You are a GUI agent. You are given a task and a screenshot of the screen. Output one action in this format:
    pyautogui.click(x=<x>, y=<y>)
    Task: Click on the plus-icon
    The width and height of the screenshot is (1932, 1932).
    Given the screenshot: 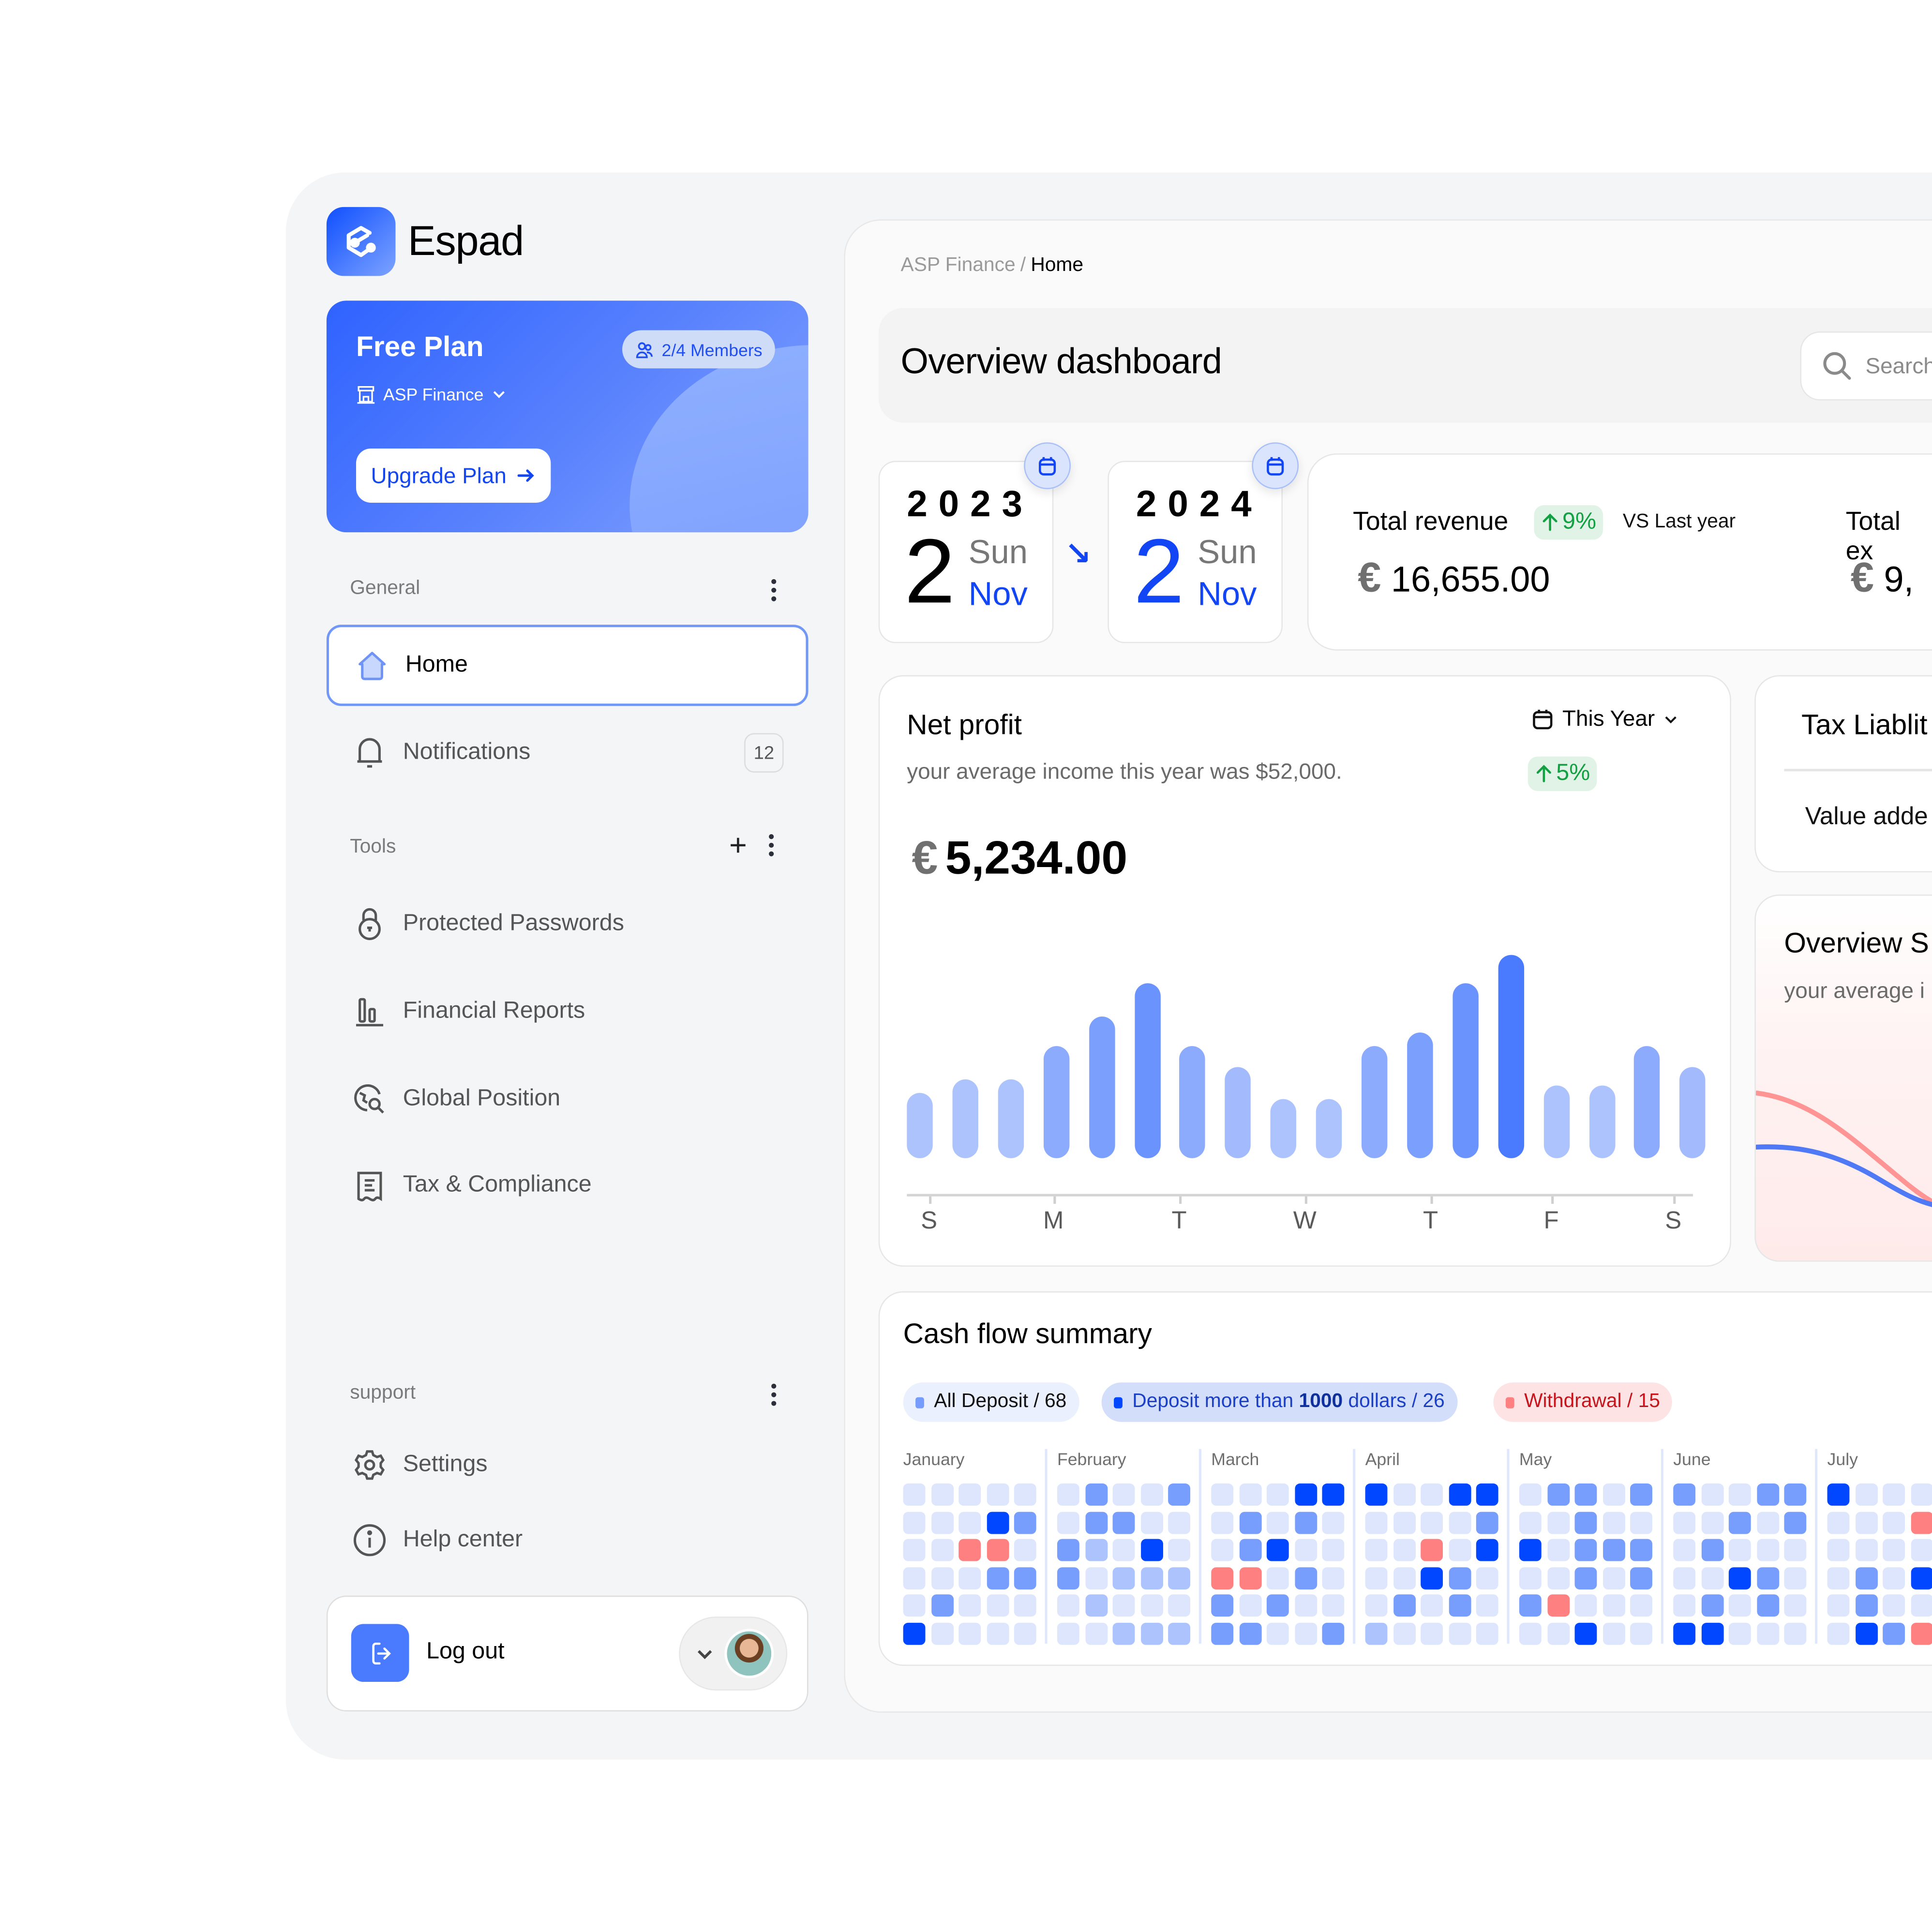 What is the action you would take?
    pyautogui.click(x=738, y=845)
    